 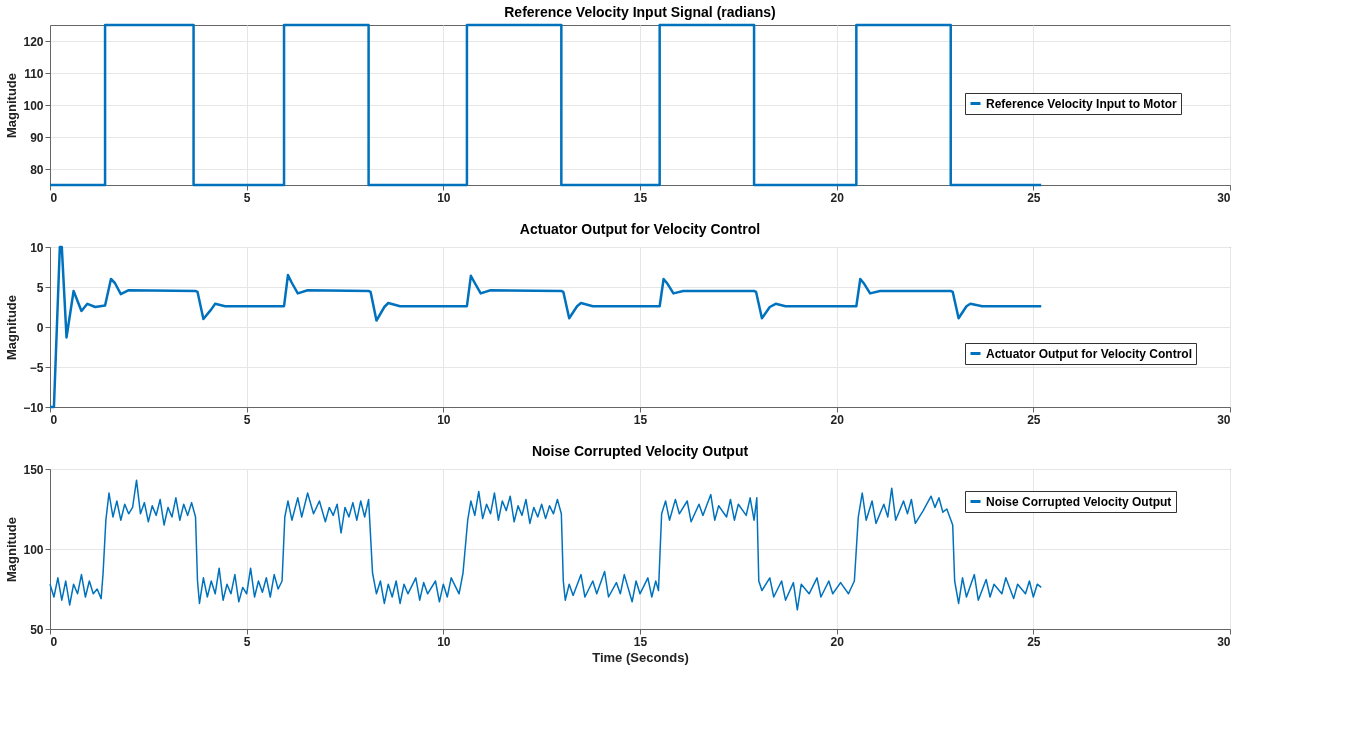 I want to click on chart-title: Actuator Output for Velocity Control, so click(x=640, y=229).